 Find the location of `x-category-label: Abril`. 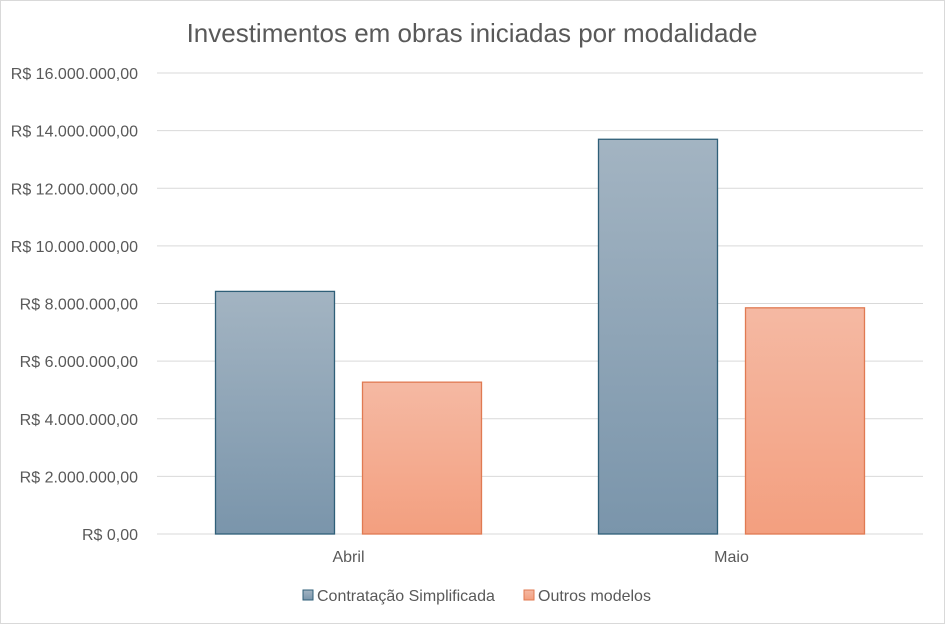

x-category-label: Abril is located at coordinates (348, 557).